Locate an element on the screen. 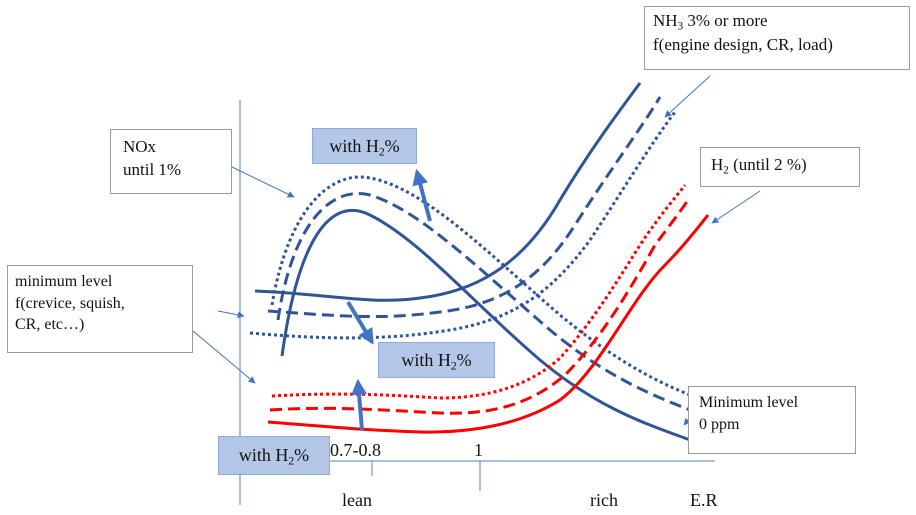  pointer-h2 is located at coordinates (736, 207).